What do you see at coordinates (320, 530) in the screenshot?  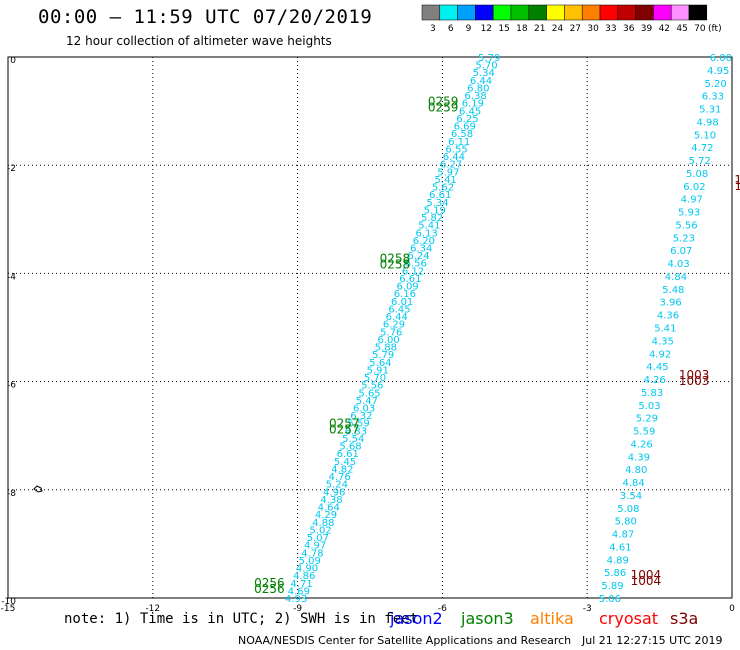 I see `wave-height-label: 5.02` at bounding box center [320, 530].